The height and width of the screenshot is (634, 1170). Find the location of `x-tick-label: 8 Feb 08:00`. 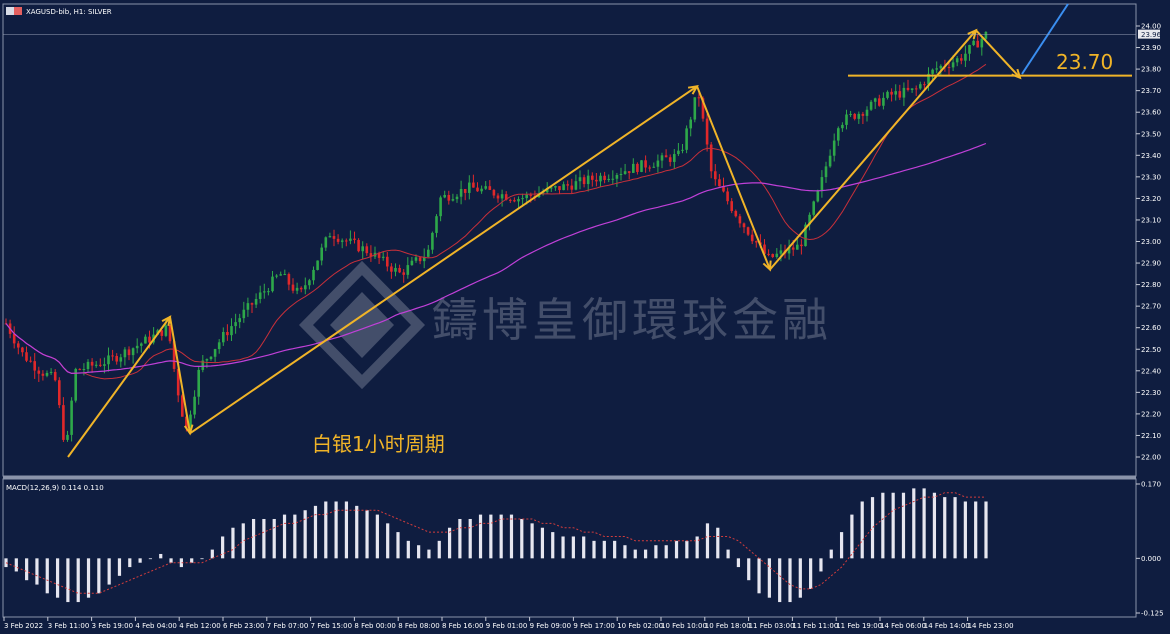

x-tick-label: 8 Feb 08:00 is located at coordinates (418, 626).